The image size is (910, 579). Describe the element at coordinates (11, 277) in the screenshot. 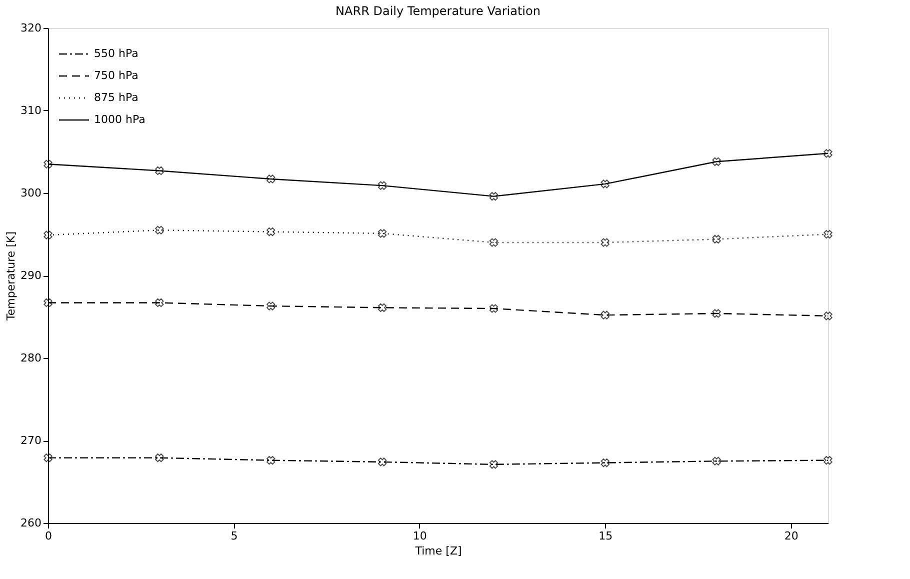

I see `y-axis-title: Temperature [K]` at that location.